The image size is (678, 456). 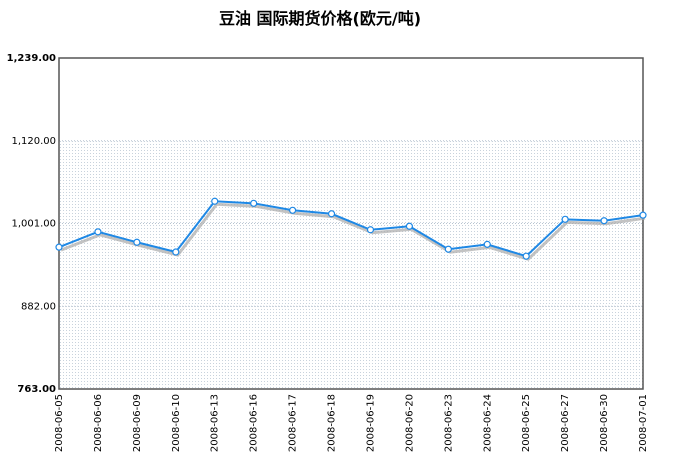 I want to click on y-tick-label: 882.00, so click(x=38, y=306).